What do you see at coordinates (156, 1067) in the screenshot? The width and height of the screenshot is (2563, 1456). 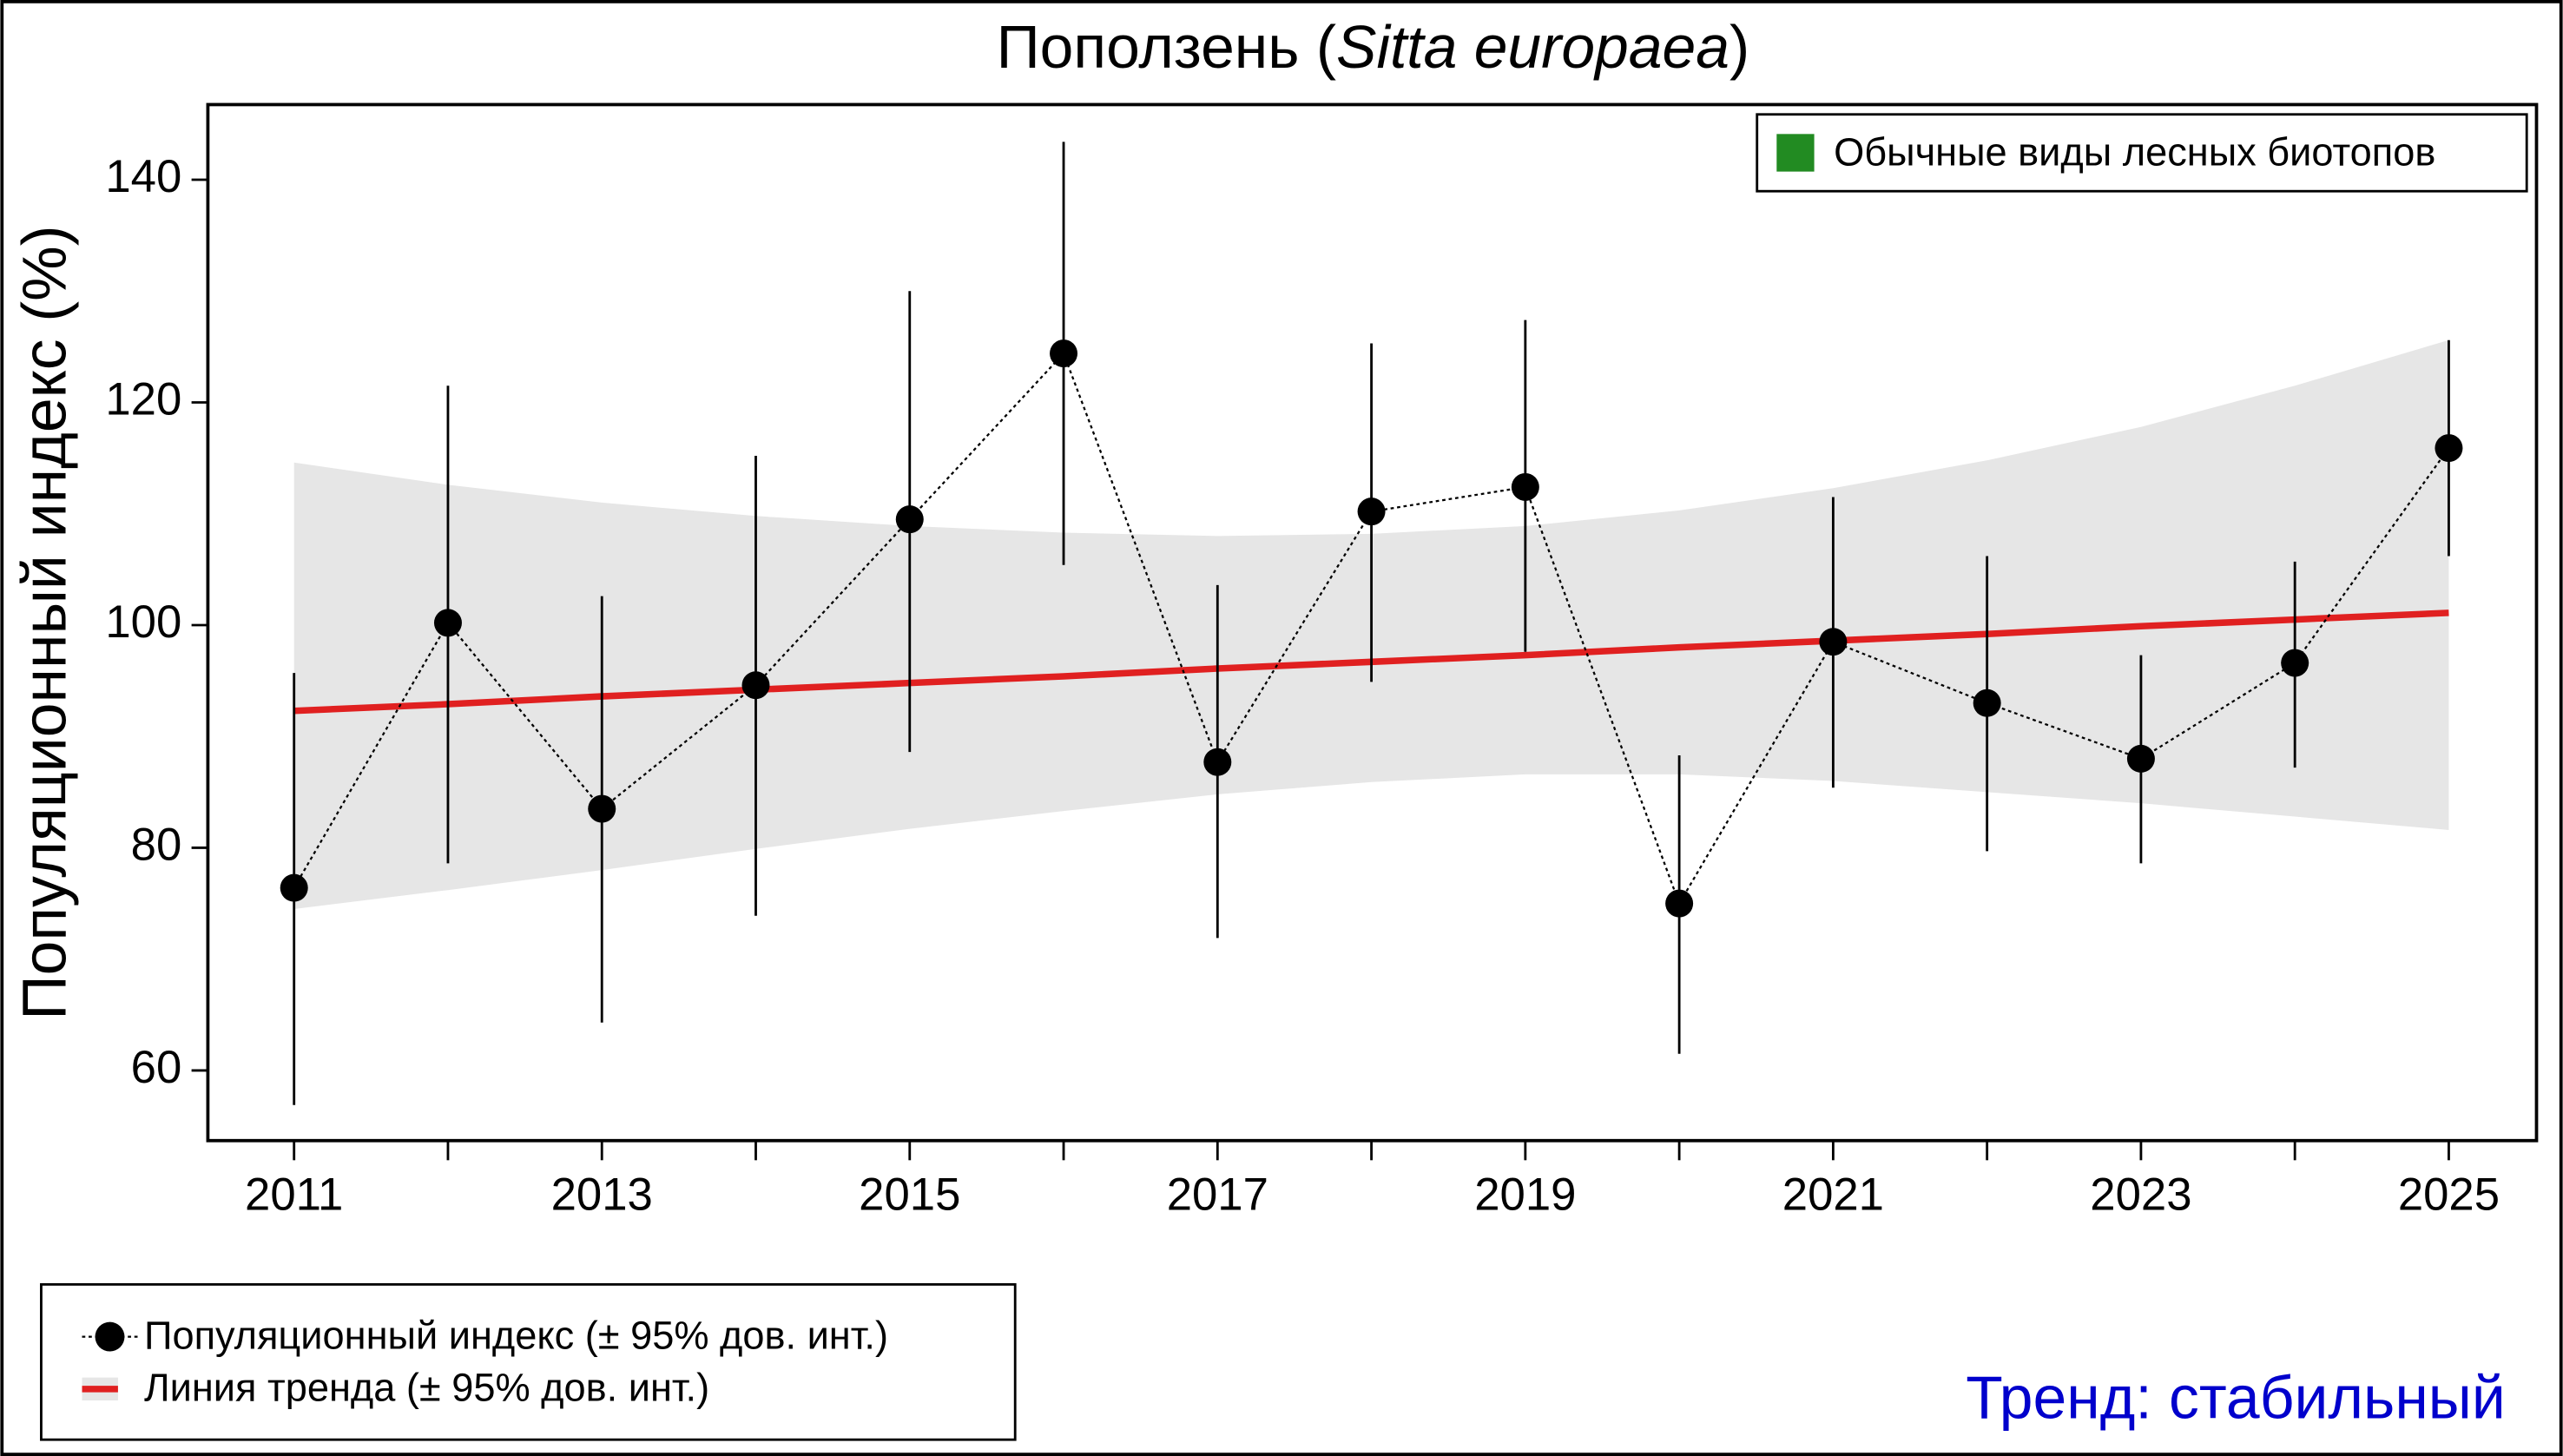 I see `y-tick-label: 60` at bounding box center [156, 1067].